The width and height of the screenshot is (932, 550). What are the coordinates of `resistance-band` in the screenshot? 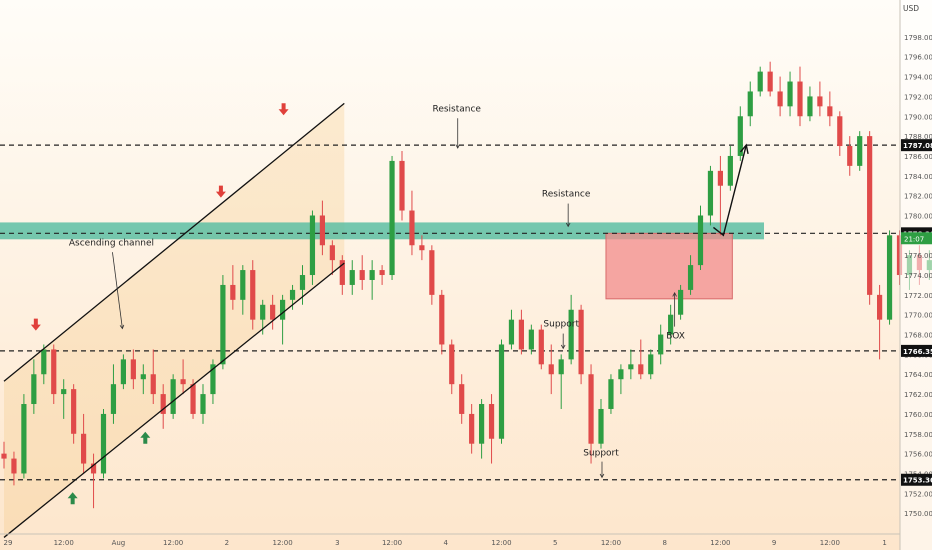 It's located at (382, 231).